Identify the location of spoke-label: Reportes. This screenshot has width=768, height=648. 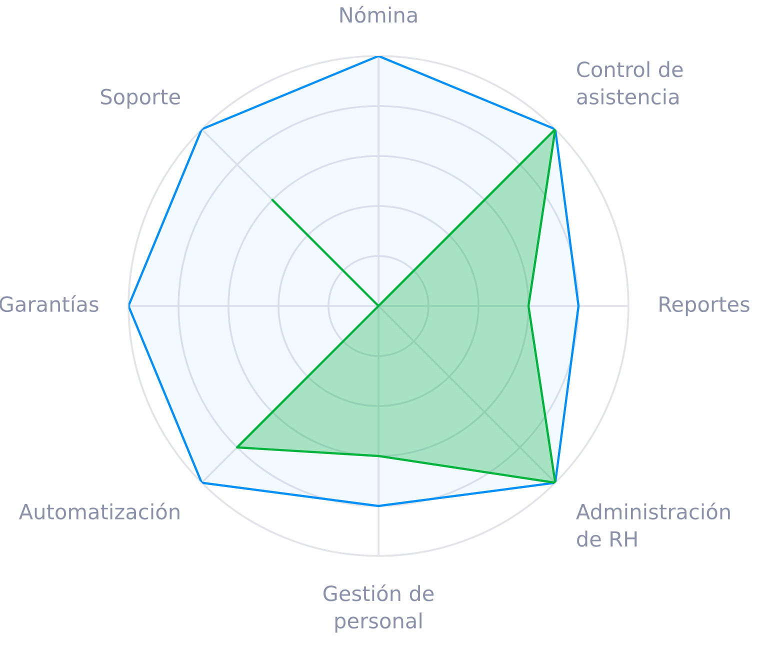
(705, 306).